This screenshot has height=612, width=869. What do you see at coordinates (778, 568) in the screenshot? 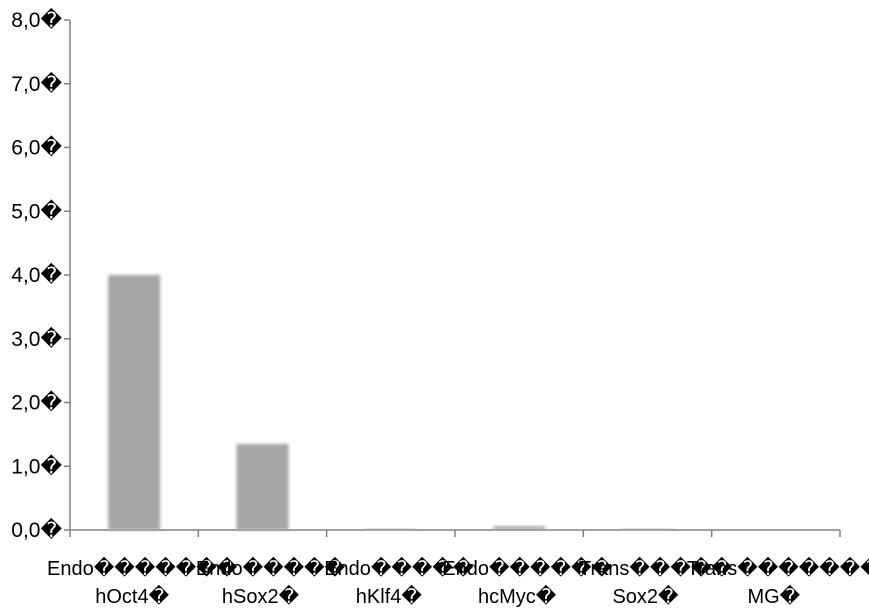
I see `x-category-label: Trans�������` at bounding box center [778, 568].